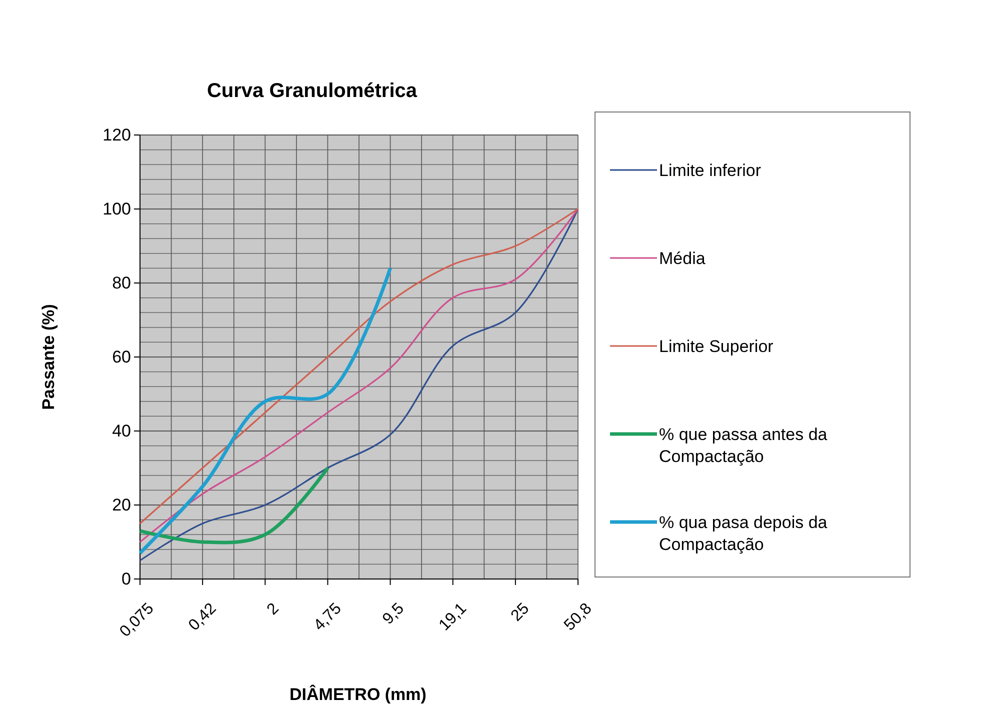 The height and width of the screenshot is (724, 999). What do you see at coordinates (743, 445) in the screenshot?
I see `legend-label: % que passa antes da Compactação` at bounding box center [743, 445].